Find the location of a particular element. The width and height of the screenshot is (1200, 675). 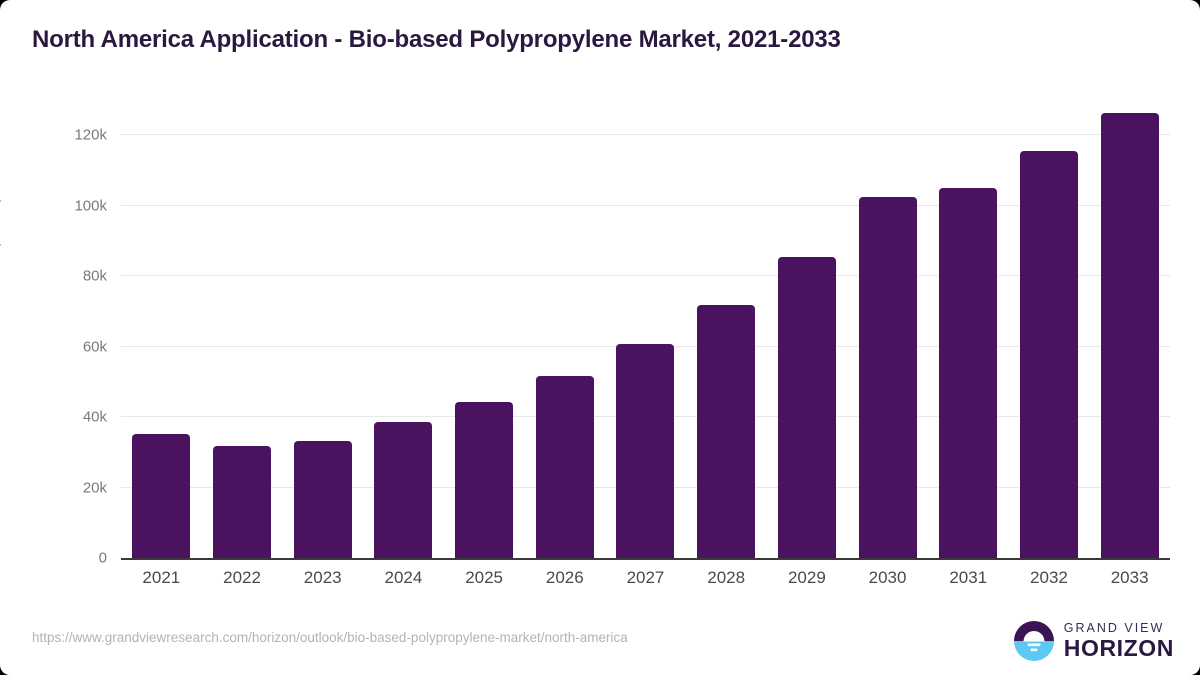

y-axis-label: Market Size (US$K) is located at coordinates (1, 267).